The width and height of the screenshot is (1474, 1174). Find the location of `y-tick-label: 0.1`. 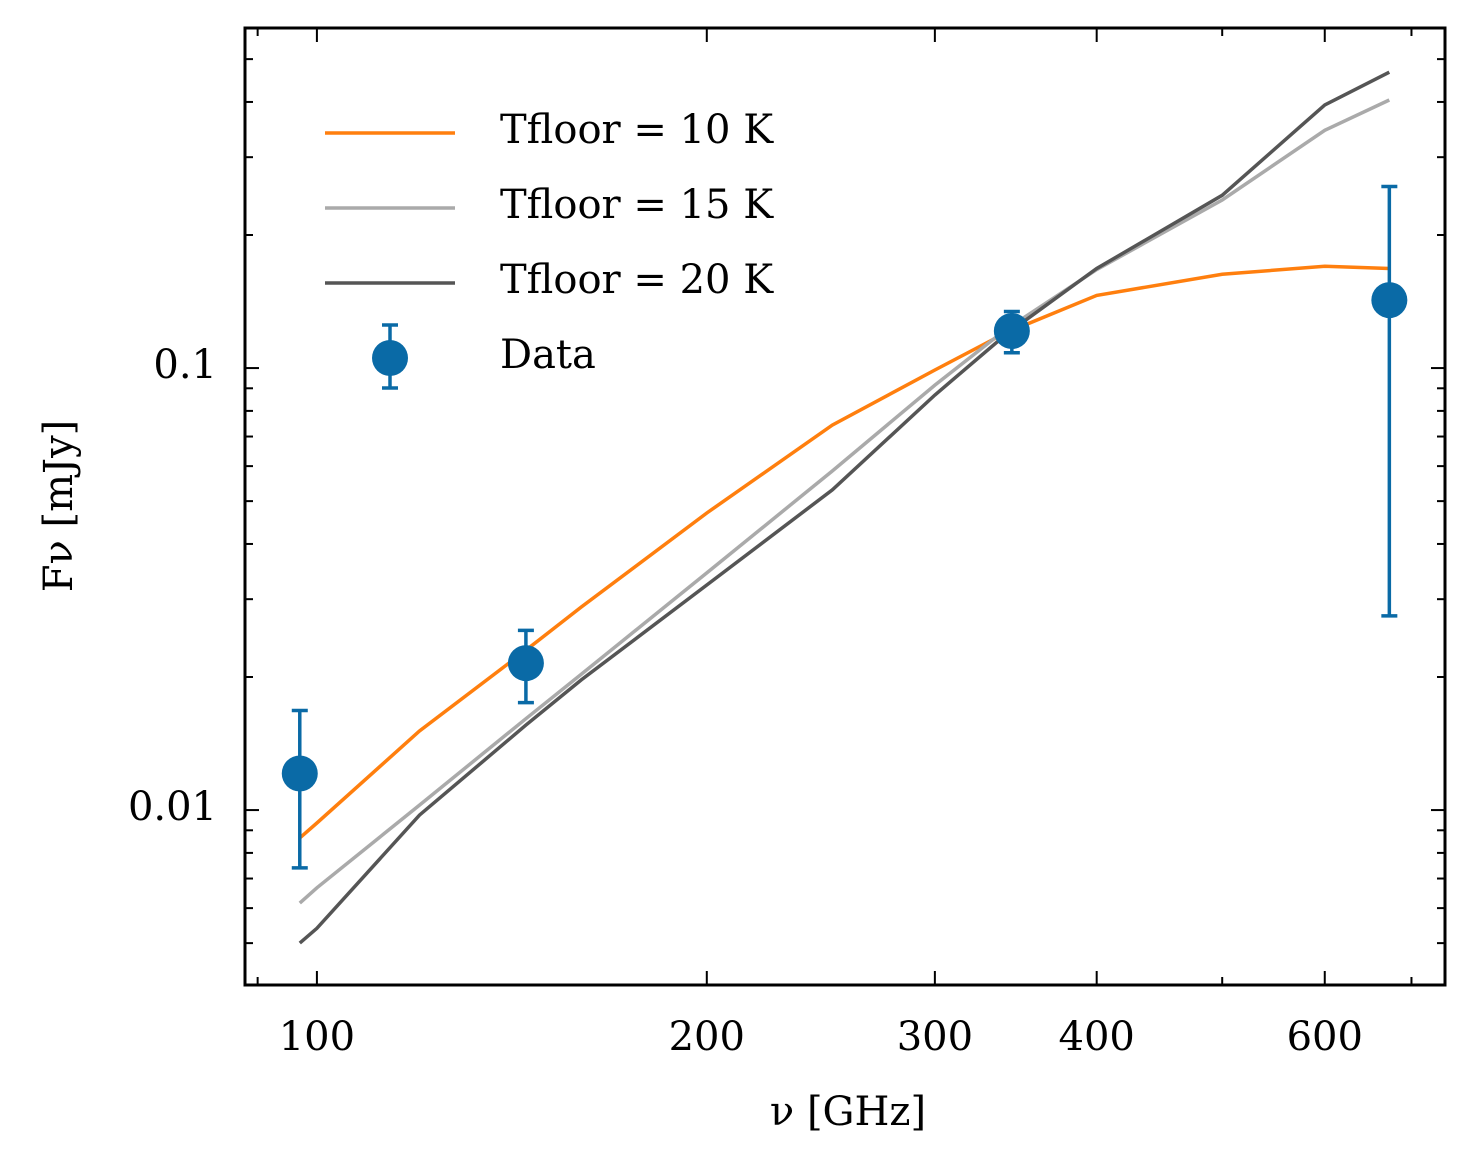

y-tick-label: 0.1 is located at coordinates (185, 365).